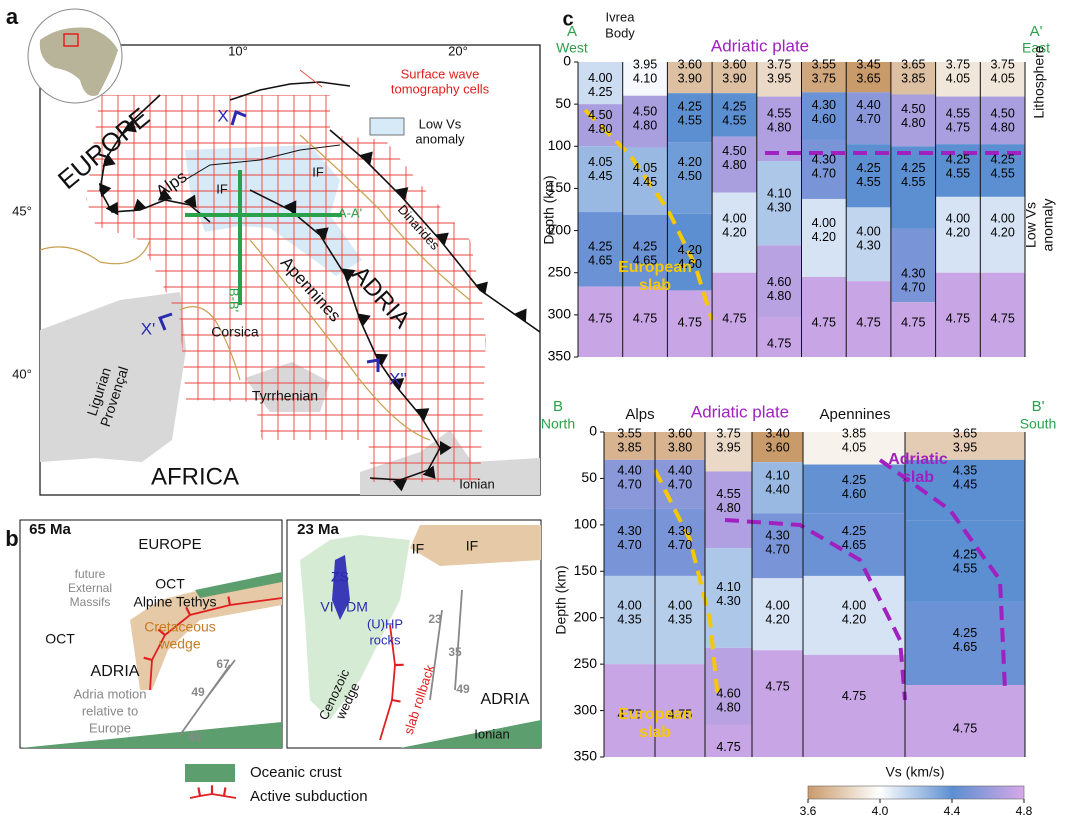 Image resolution: width=1073 pixels, height=820 pixels. I want to click on globe-land, so click(78, 61).